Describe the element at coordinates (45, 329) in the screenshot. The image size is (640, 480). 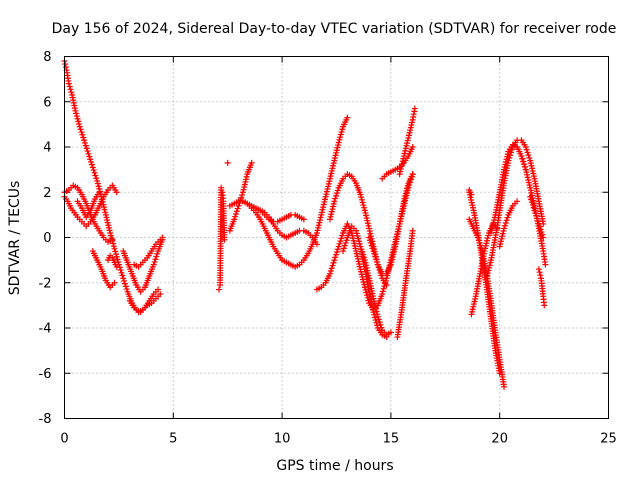
I see `y-tick-label: -4` at that location.